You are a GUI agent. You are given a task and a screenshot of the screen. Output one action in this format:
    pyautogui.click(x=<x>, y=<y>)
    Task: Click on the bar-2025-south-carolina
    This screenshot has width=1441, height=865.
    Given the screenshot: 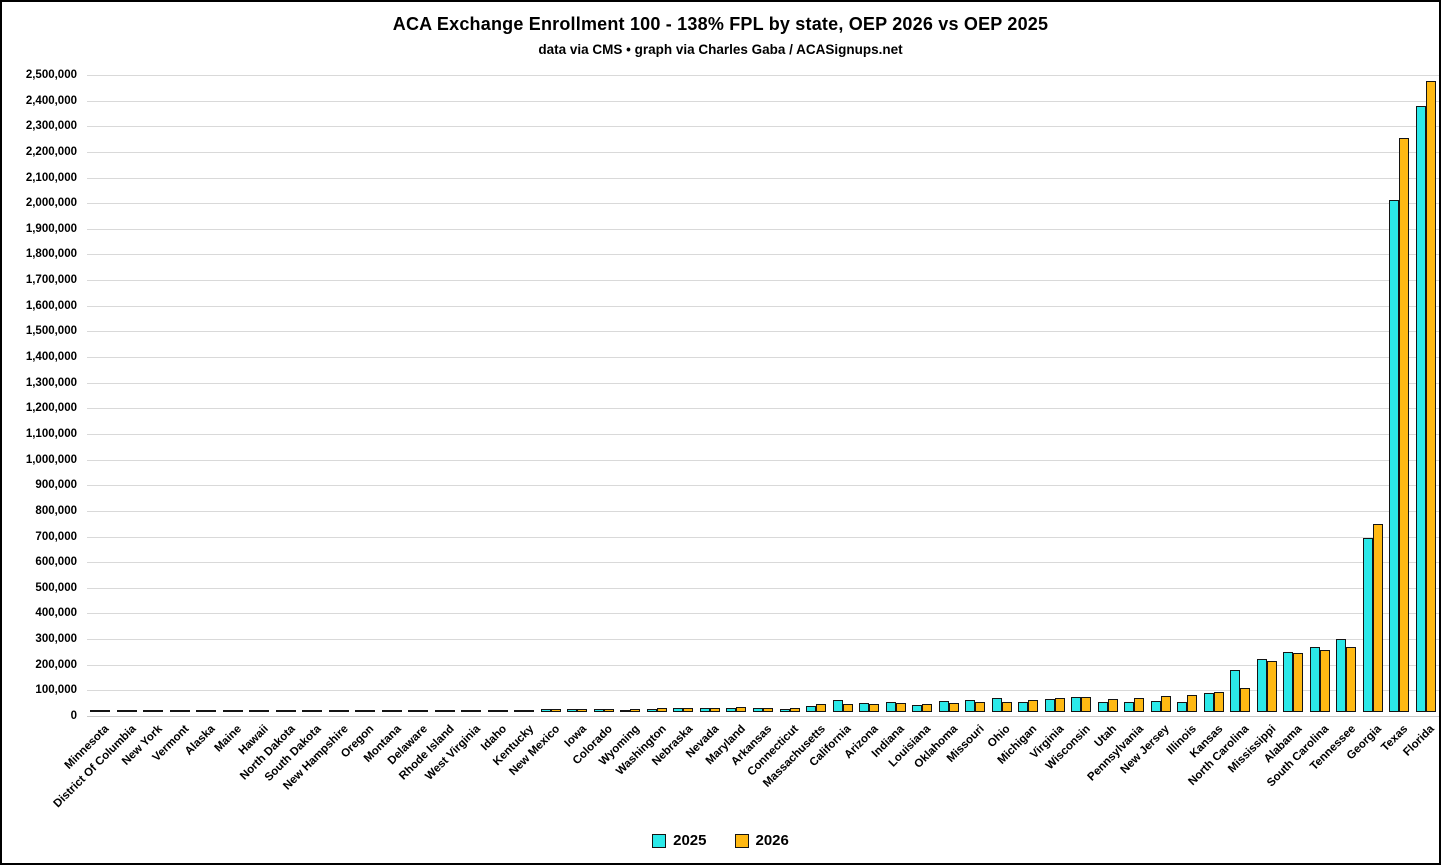 What is the action you would take?
    pyautogui.click(x=1314, y=679)
    